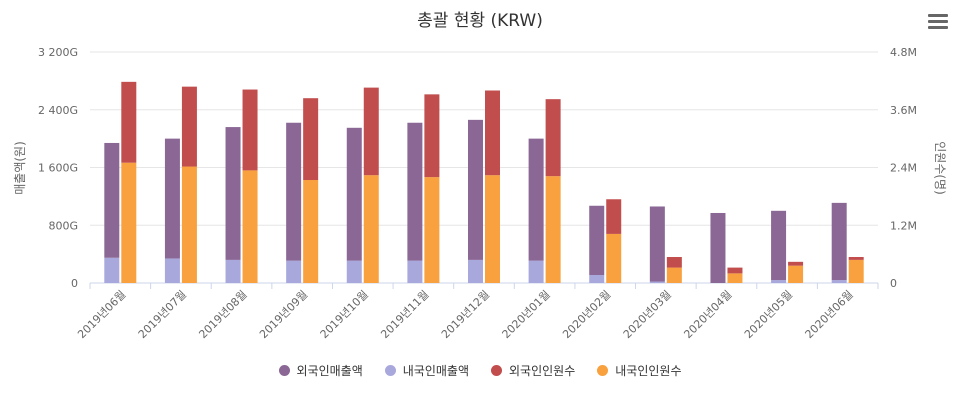  I want to click on legend-item: 외국인인원수, so click(533, 370).